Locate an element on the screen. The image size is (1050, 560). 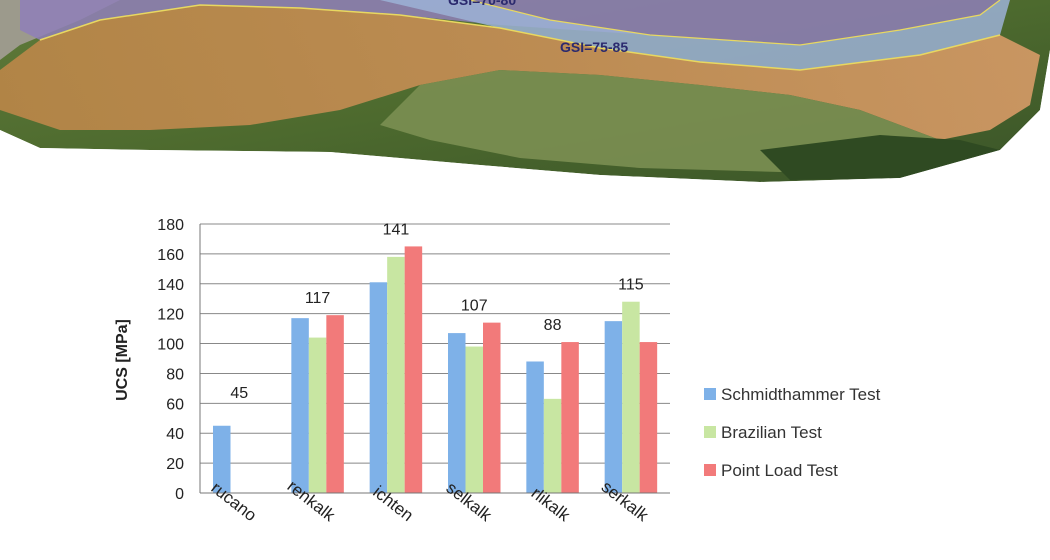
y-tick-label: 160 is located at coordinates (170, 255).